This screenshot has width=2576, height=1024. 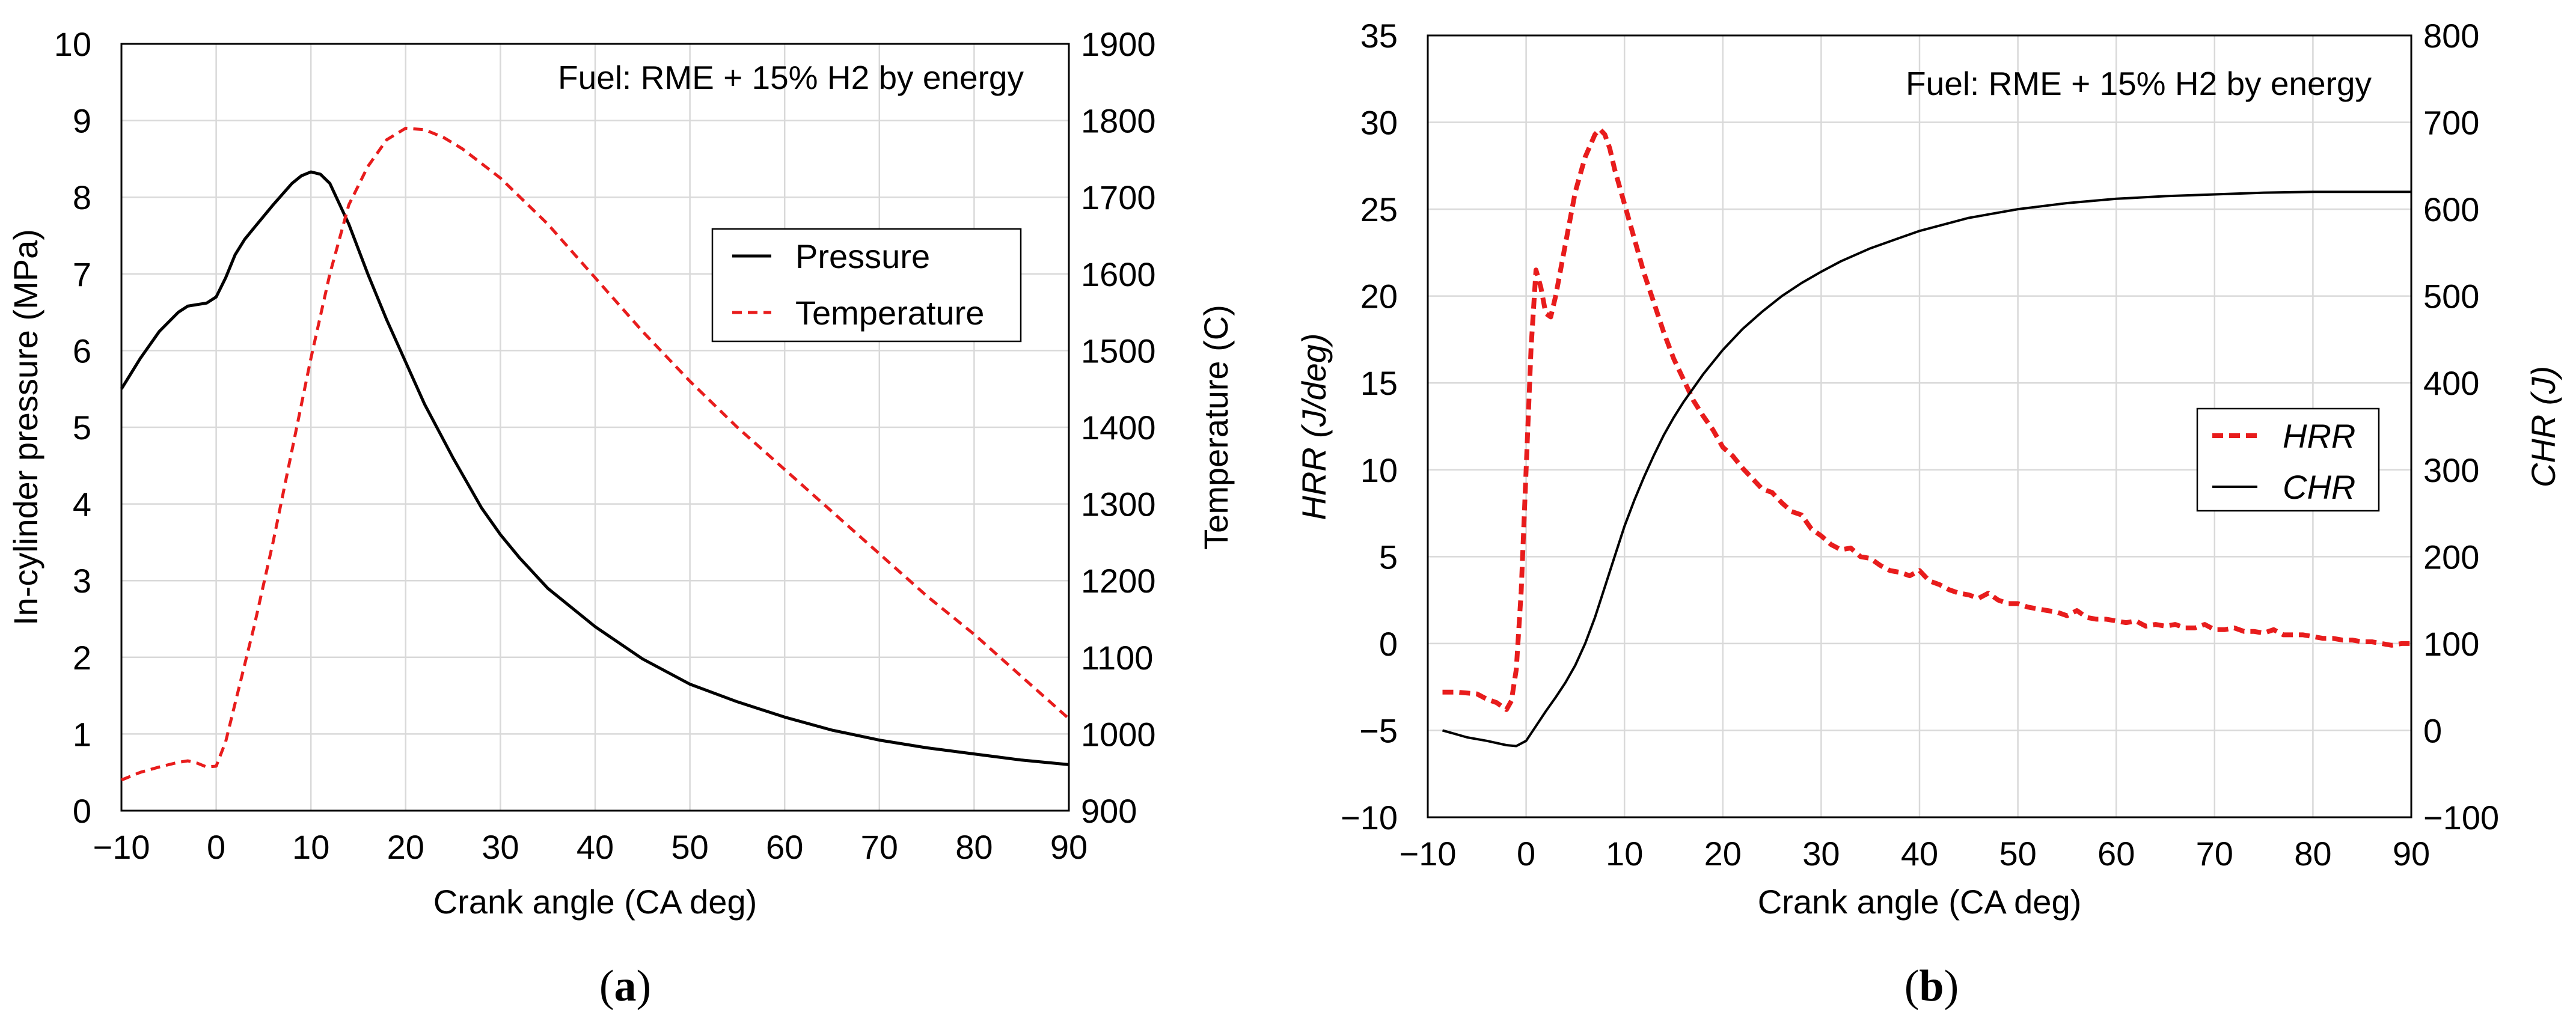 I want to click on panel-b-x-tick-label: 0, so click(x=1526, y=854).